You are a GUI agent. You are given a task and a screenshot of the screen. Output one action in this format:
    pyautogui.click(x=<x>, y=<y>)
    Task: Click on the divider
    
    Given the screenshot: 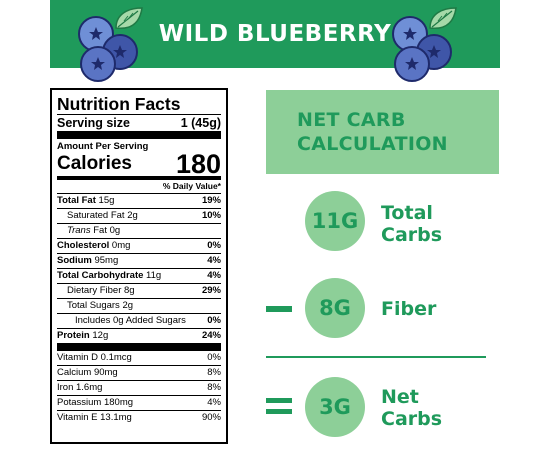 What is the action you would take?
    pyautogui.click(x=139, y=114)
    